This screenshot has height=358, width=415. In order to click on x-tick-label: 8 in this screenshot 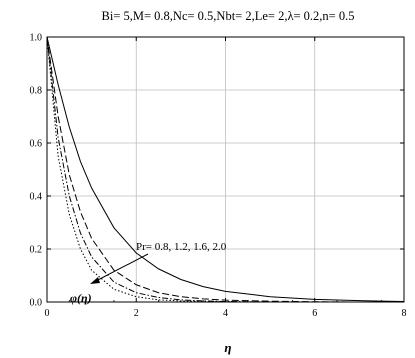, I will do `click(404, 313)`.